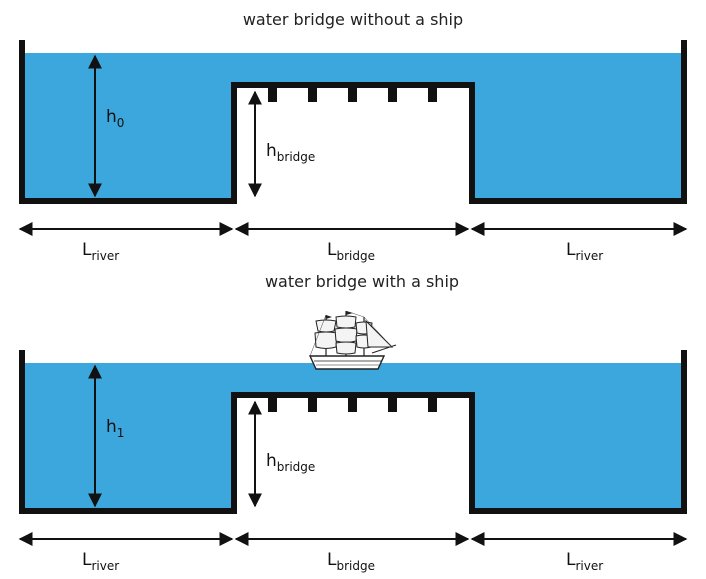  What do you see at coordinates (353, 19) in the screenshot?
I see `panel-title: water bridge without a ship` at bounding box center [353, 19].